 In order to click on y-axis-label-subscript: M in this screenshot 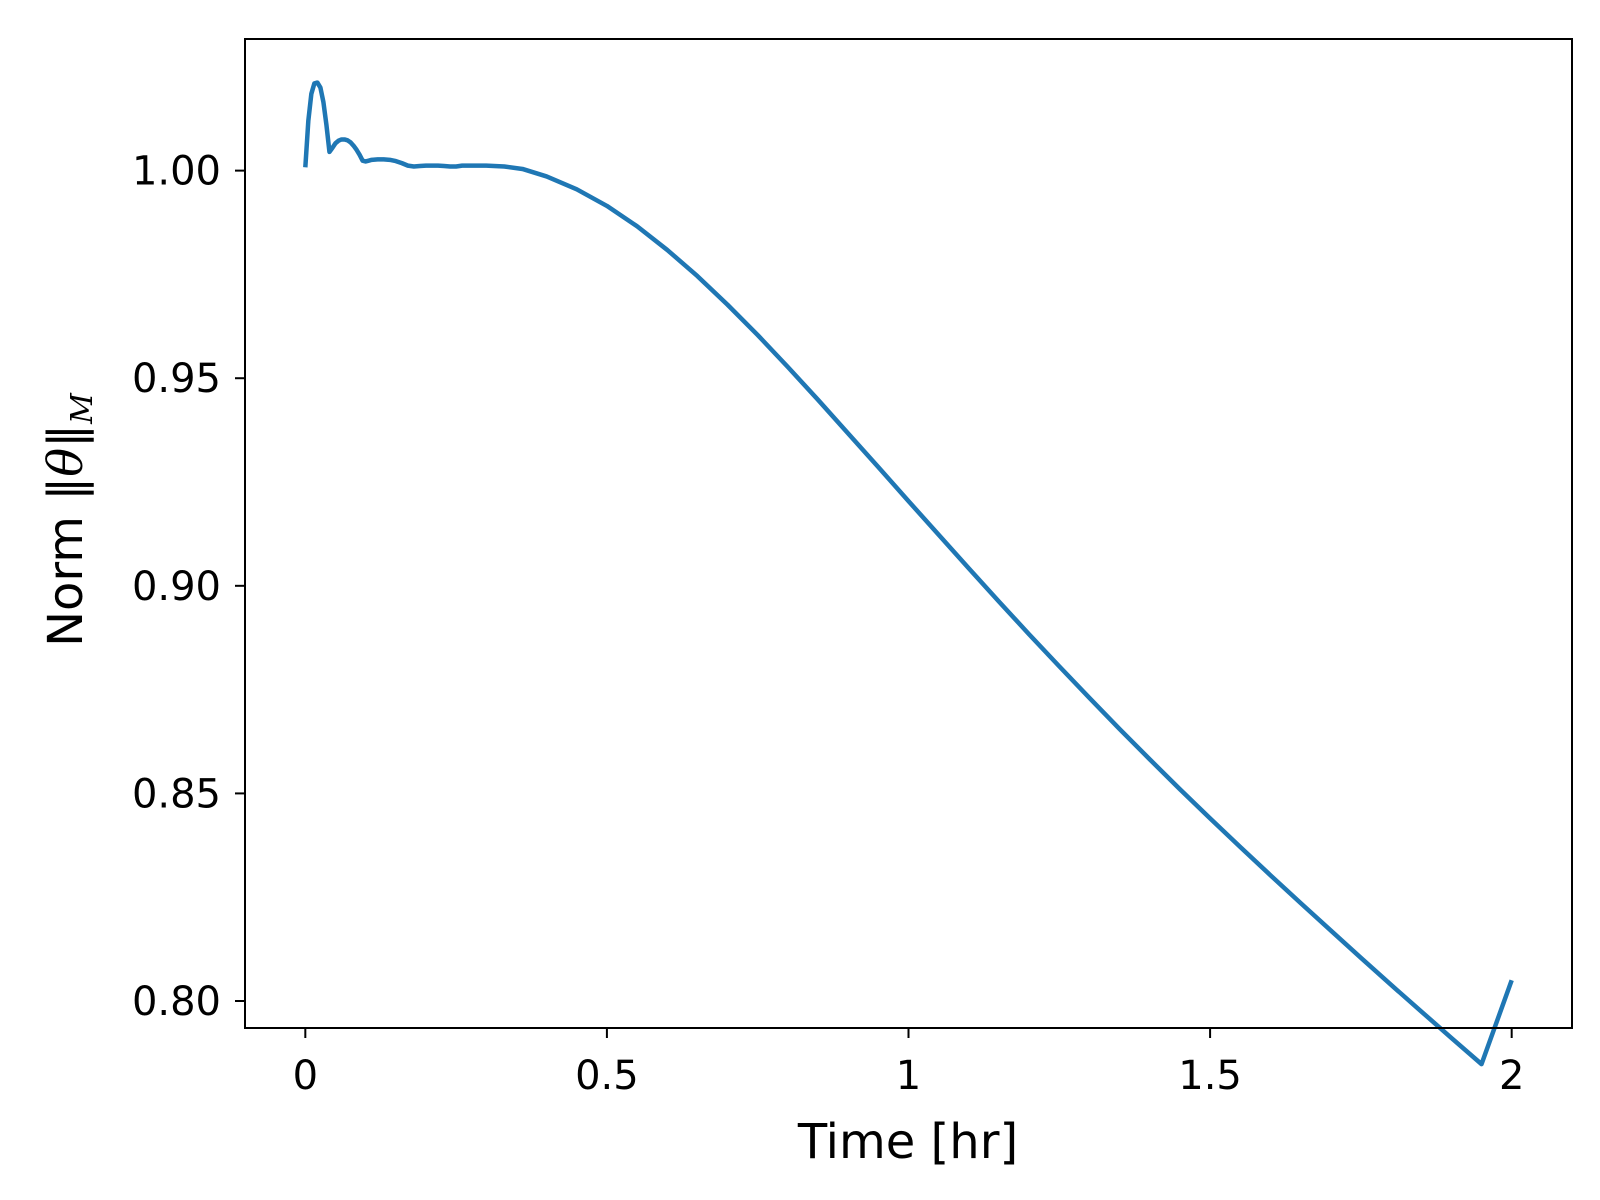, I will do `click(82, 408)`.